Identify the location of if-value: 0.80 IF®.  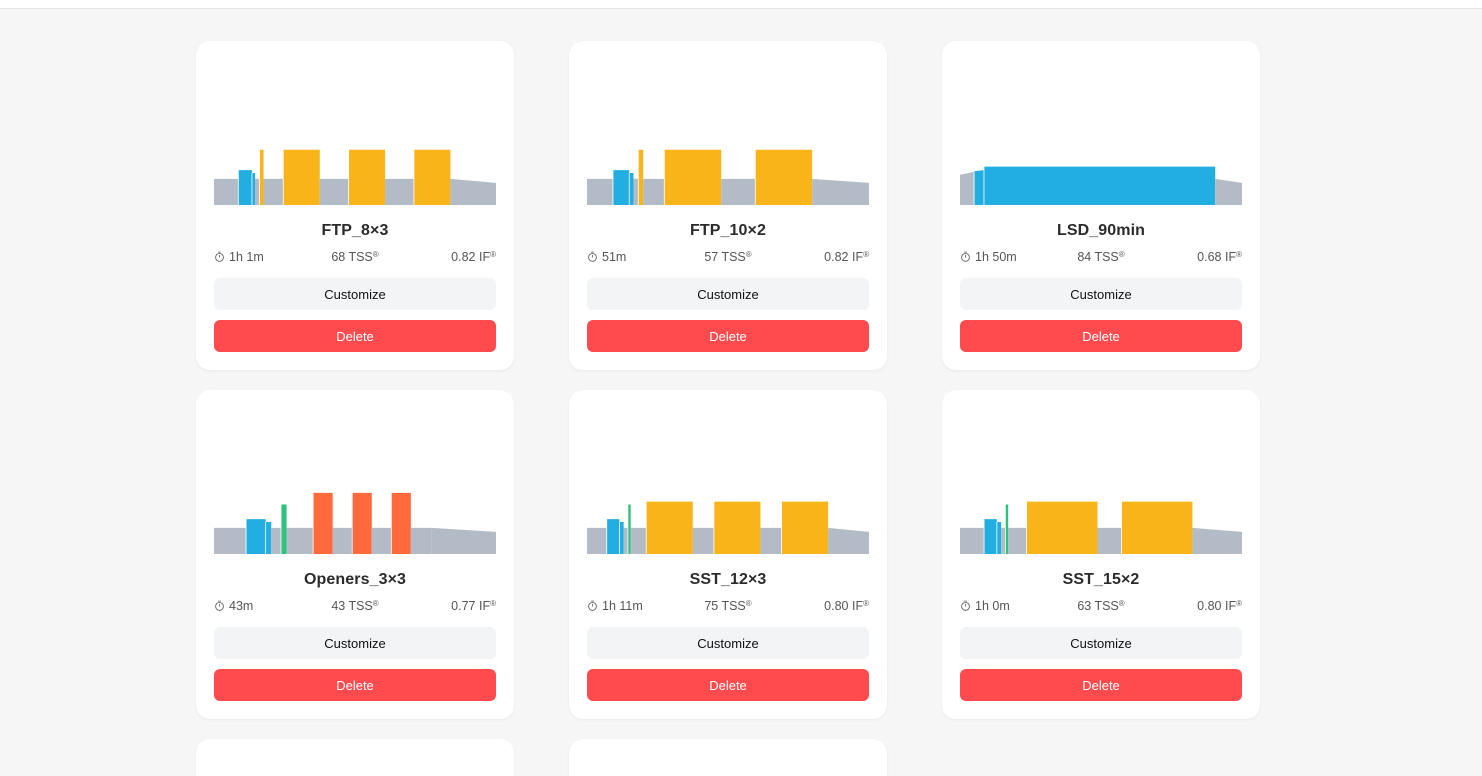
(846, 606).